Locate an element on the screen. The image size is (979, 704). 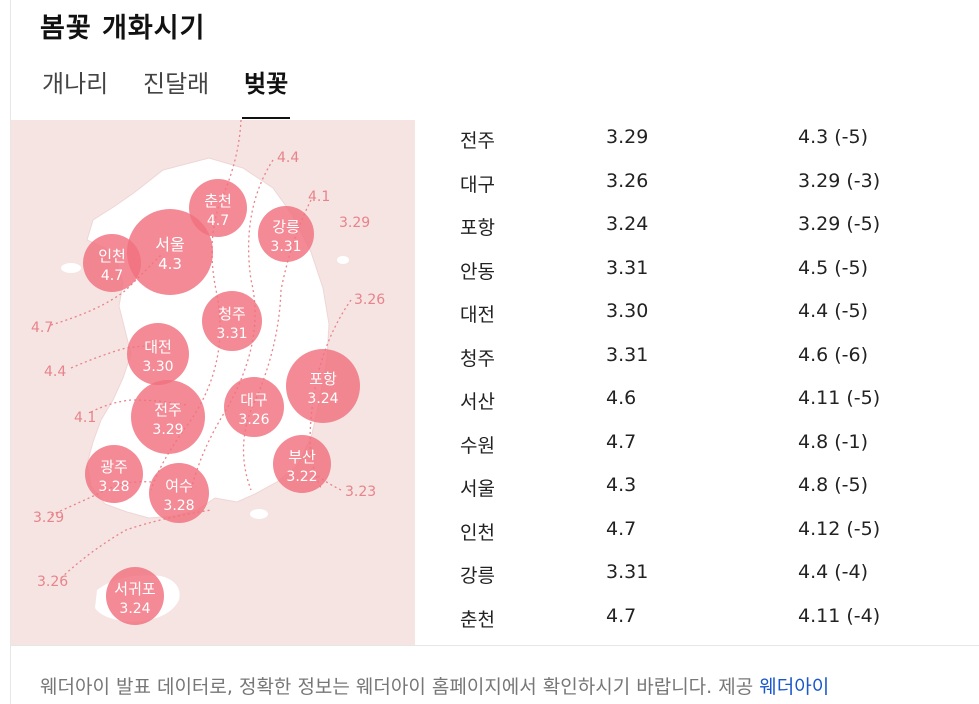
table-row: 서울 4.3 4.8 (-5) is located at coordinates (697, 489).